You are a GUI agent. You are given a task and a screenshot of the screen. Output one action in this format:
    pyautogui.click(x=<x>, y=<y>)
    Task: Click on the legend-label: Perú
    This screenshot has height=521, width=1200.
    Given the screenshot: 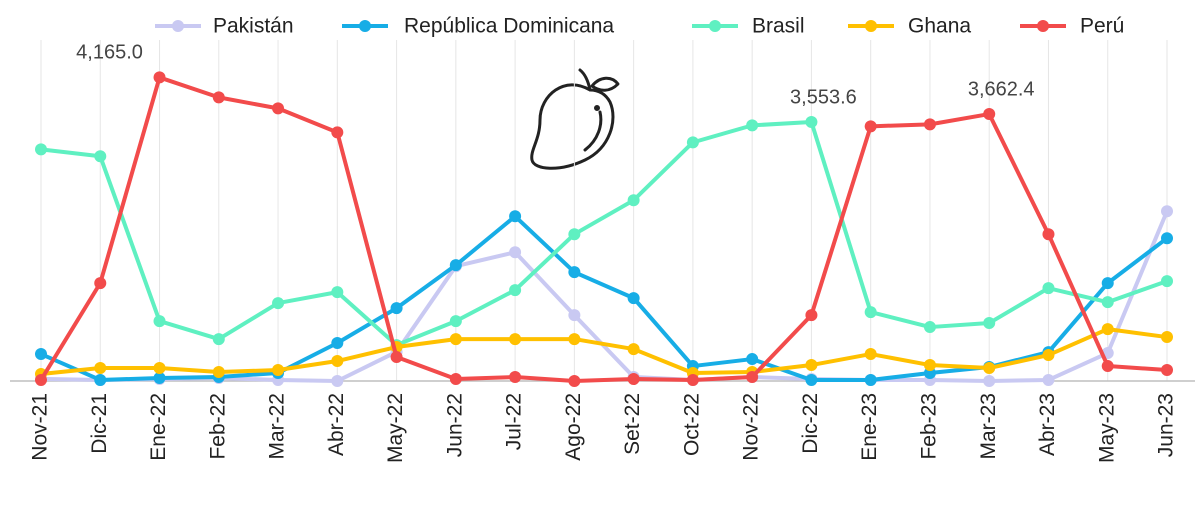 What is the action you would take?
    pyautogui.click(x=1102, y=26)
    